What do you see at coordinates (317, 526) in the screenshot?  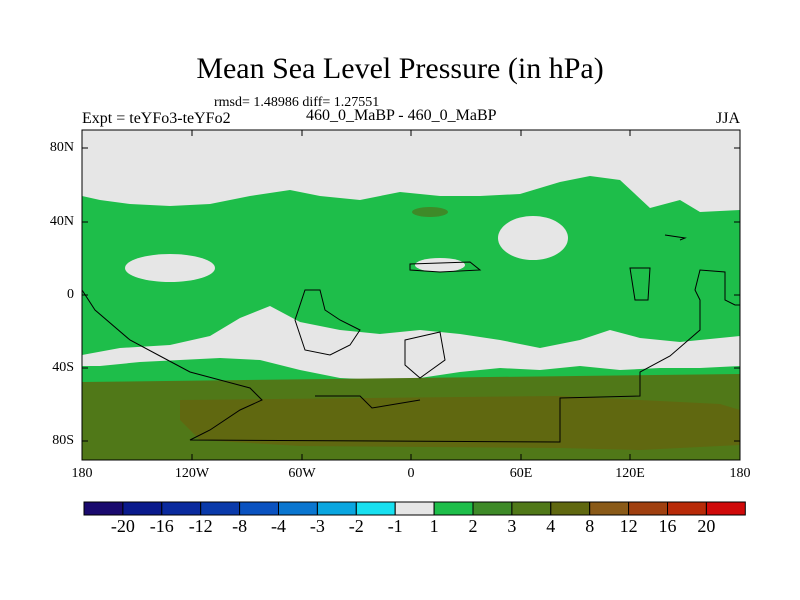 I see `colorbar-label: -3` at bounding box center [317, 526].